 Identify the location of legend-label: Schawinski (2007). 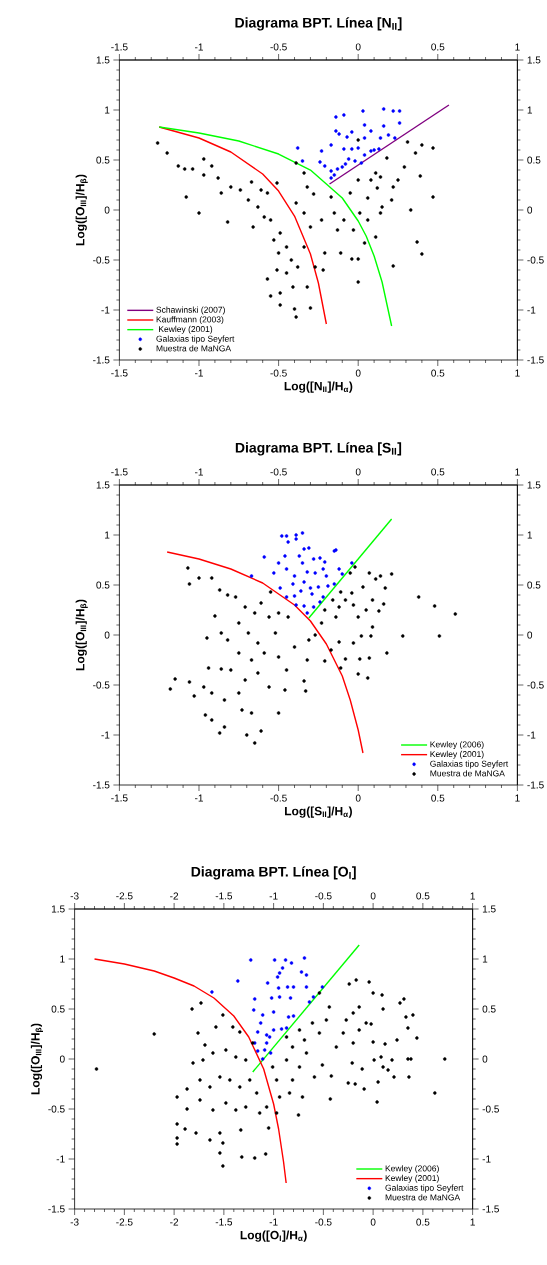
(190, 310).